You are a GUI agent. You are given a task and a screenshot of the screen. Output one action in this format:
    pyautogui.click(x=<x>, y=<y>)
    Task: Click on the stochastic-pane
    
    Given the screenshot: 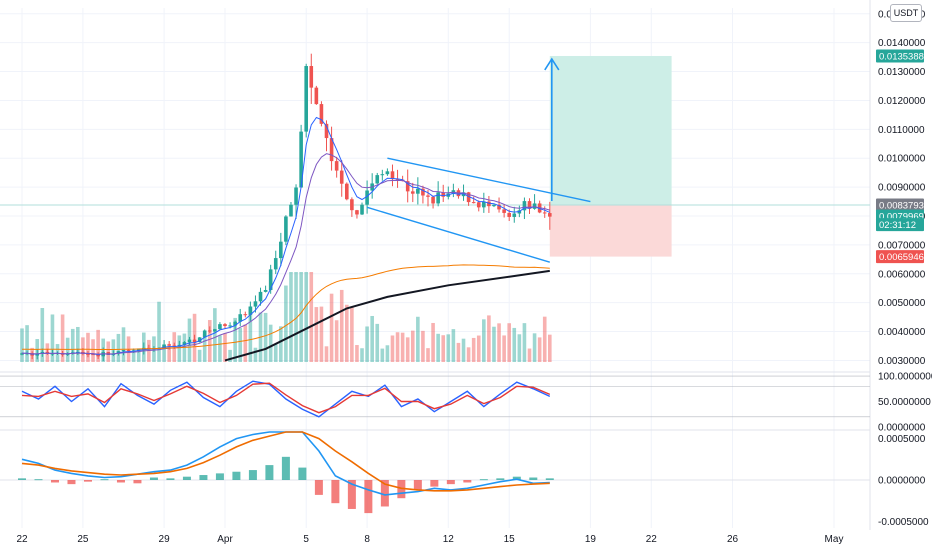 What is the action you would take?
    pyautogui.click(x=435, y=396)
    